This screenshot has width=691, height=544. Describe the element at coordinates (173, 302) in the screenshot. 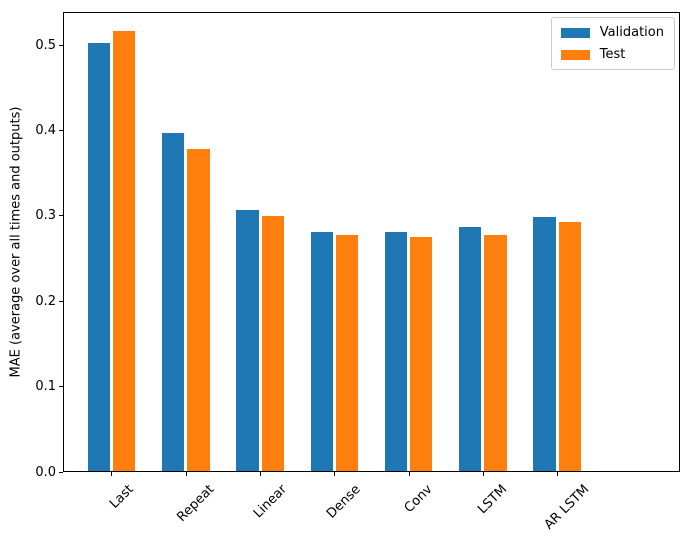

I see `bar-validation-repeat` at that location.